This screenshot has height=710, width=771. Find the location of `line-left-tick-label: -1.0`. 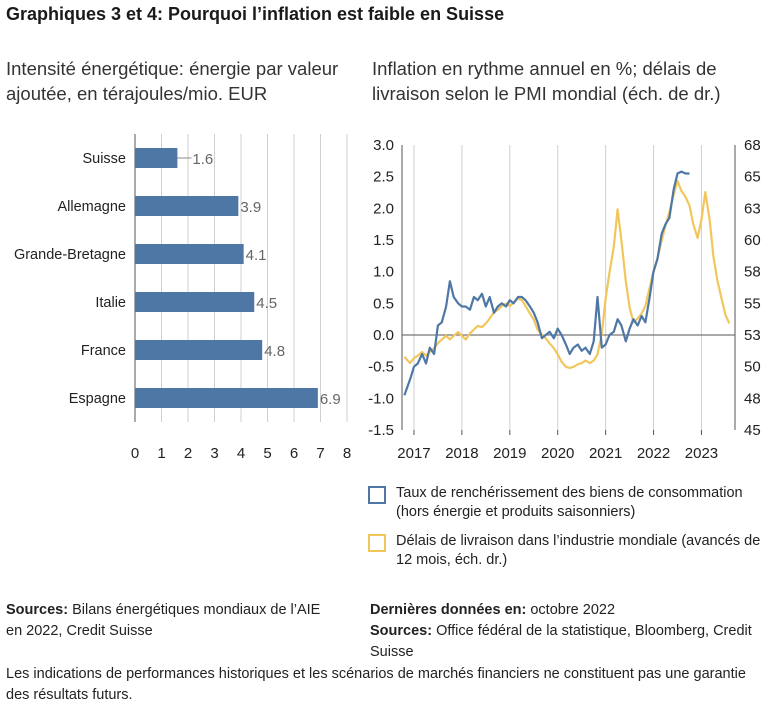

line-left-tick-label: -1.0 is located at coordinates (381, 398).